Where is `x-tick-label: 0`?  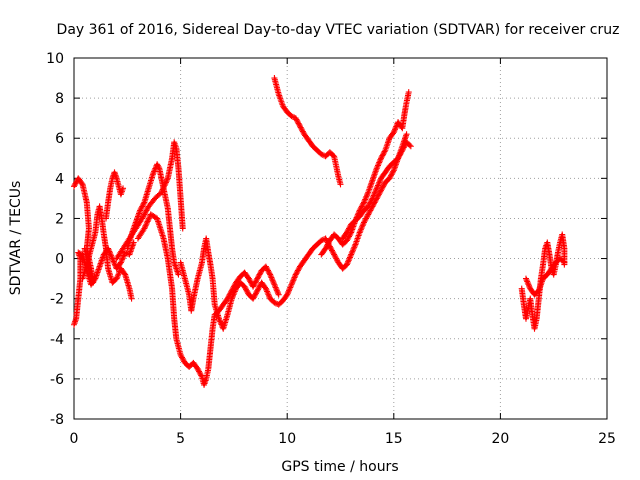
x-tick-label: 0 is located at coordinates (74, 439).